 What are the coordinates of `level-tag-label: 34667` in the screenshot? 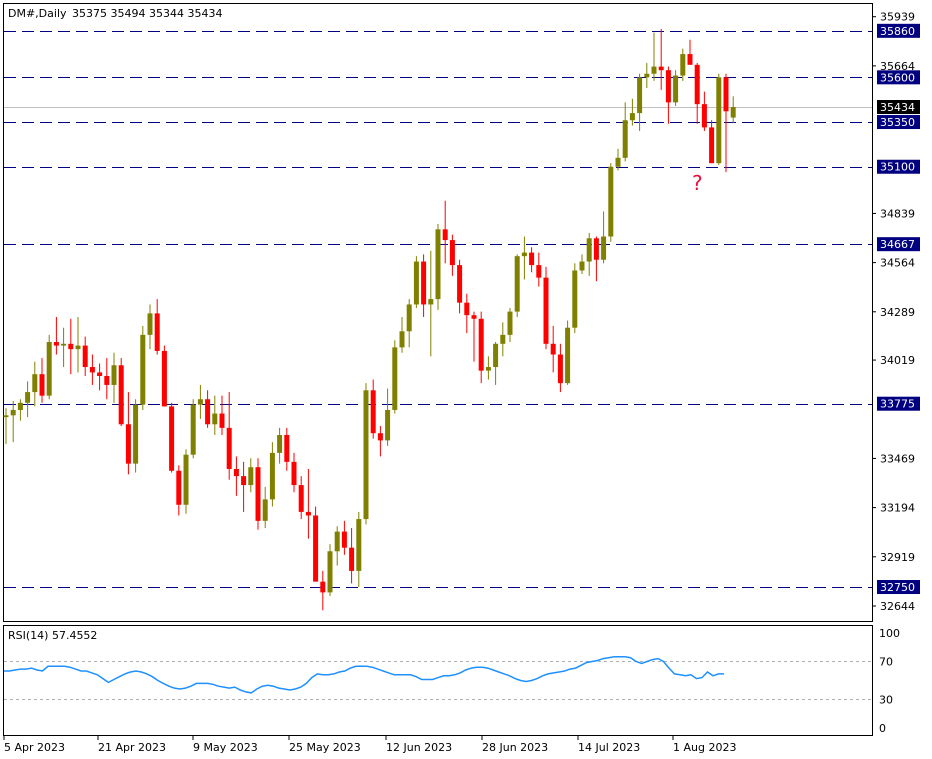 It's located at (897, 244).